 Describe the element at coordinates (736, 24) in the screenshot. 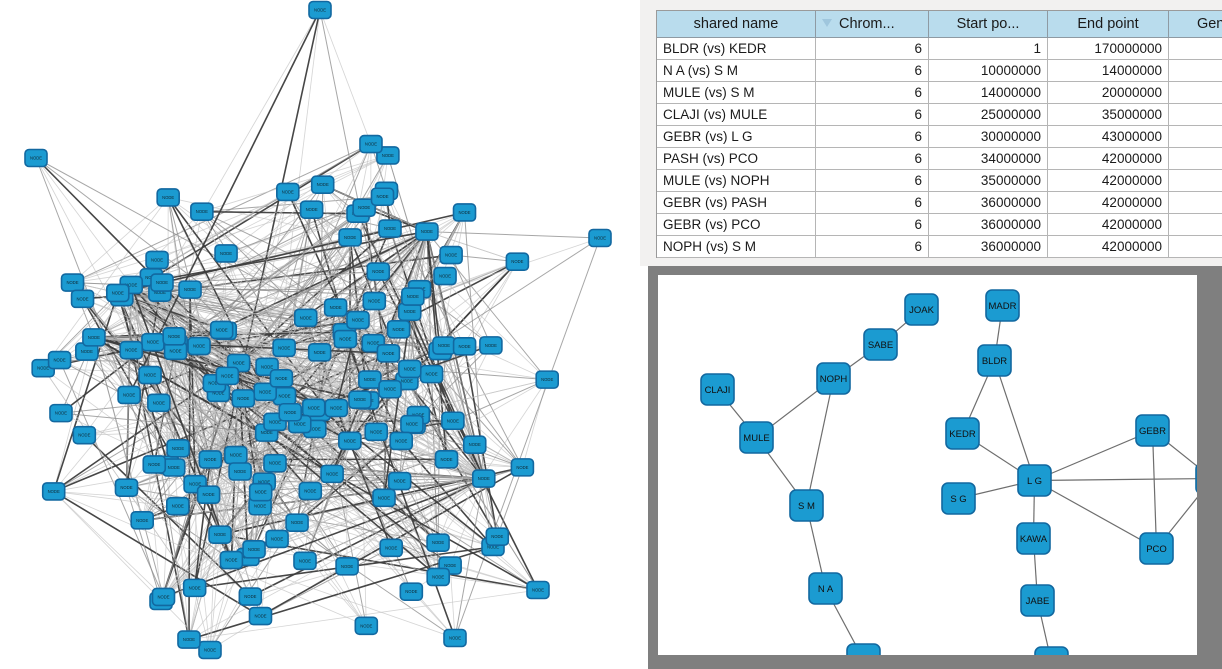

I see `column-header-shared-name: shared name` at that location.